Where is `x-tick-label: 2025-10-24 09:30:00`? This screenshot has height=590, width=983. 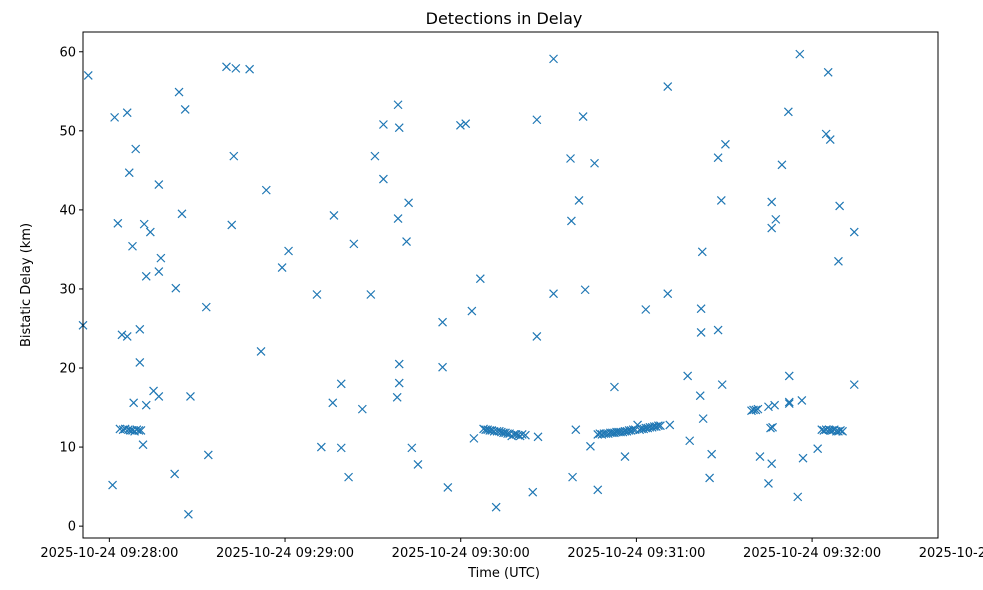
x-tick-label: 2025-10-24 09:30:00 is located at coordinates (461, 553).